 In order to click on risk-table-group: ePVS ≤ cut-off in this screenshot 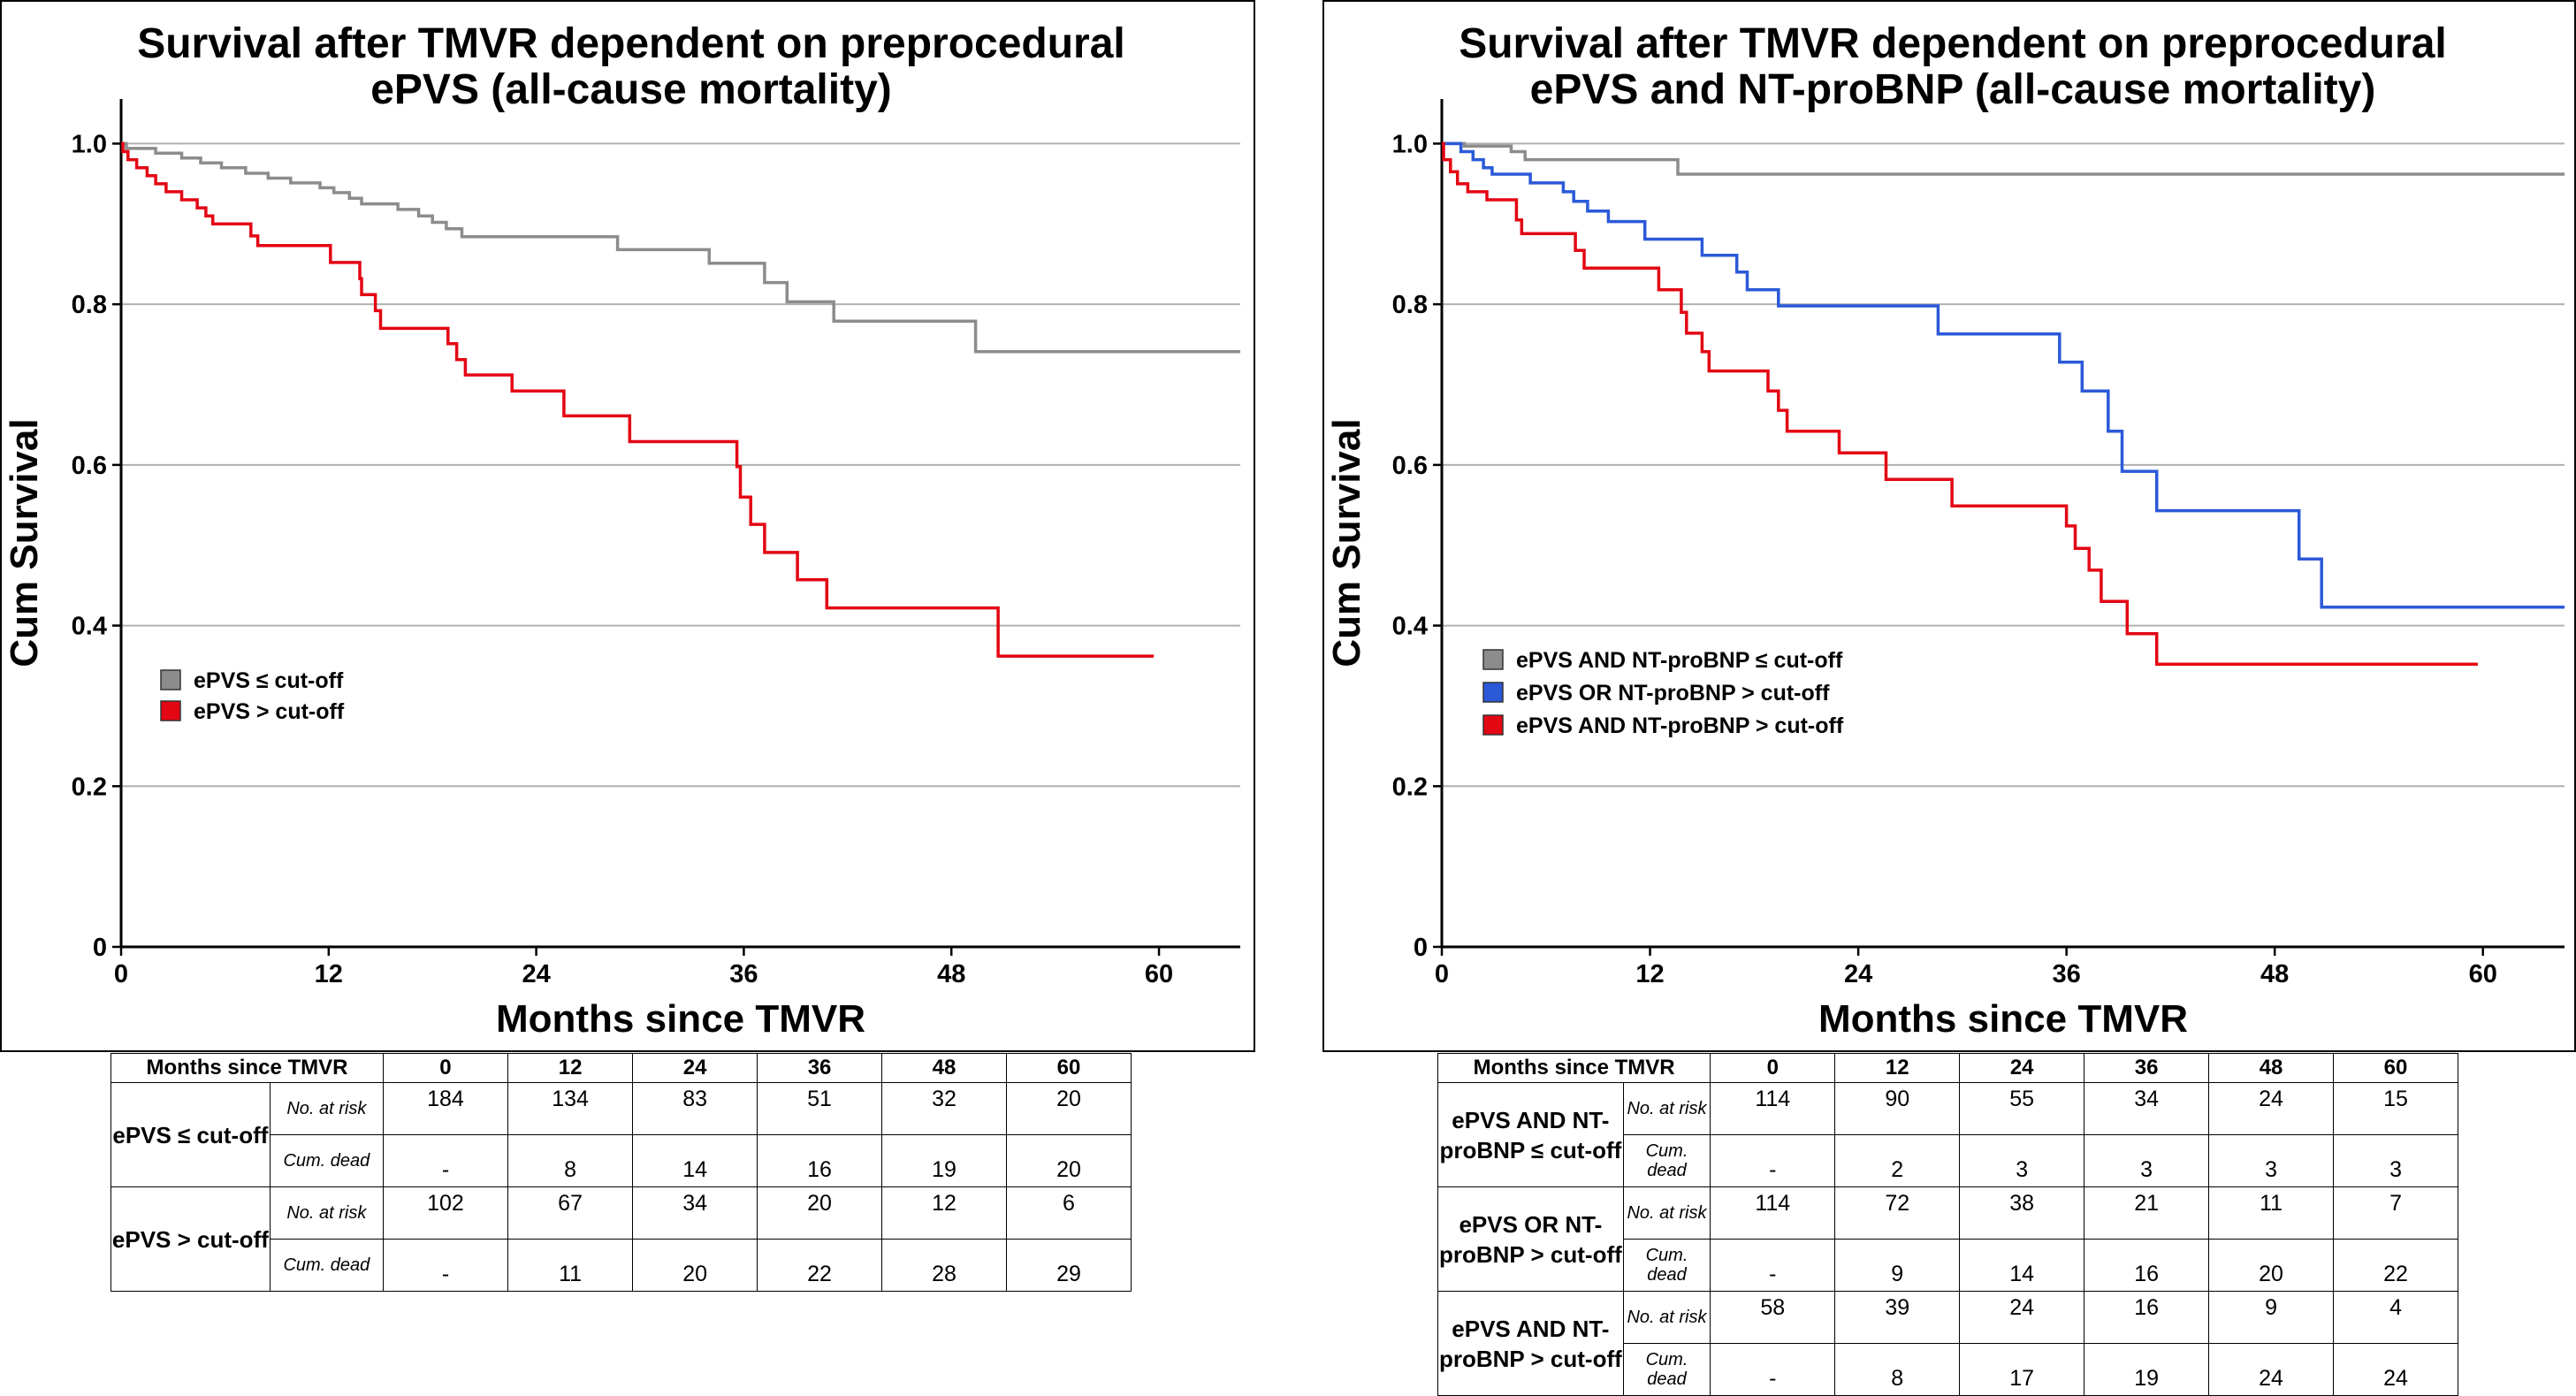, I will do `click(191, 1134)`.